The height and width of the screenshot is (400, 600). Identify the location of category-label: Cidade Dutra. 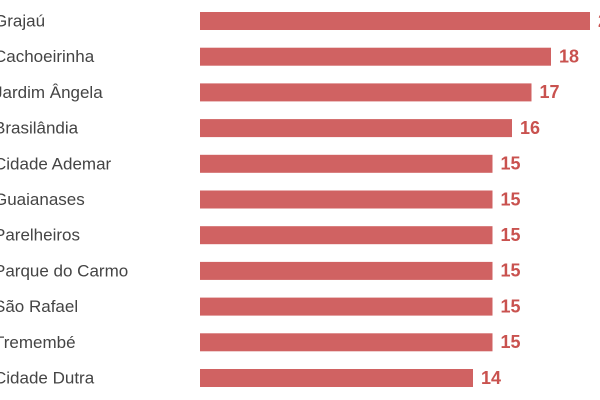
(47, 377).